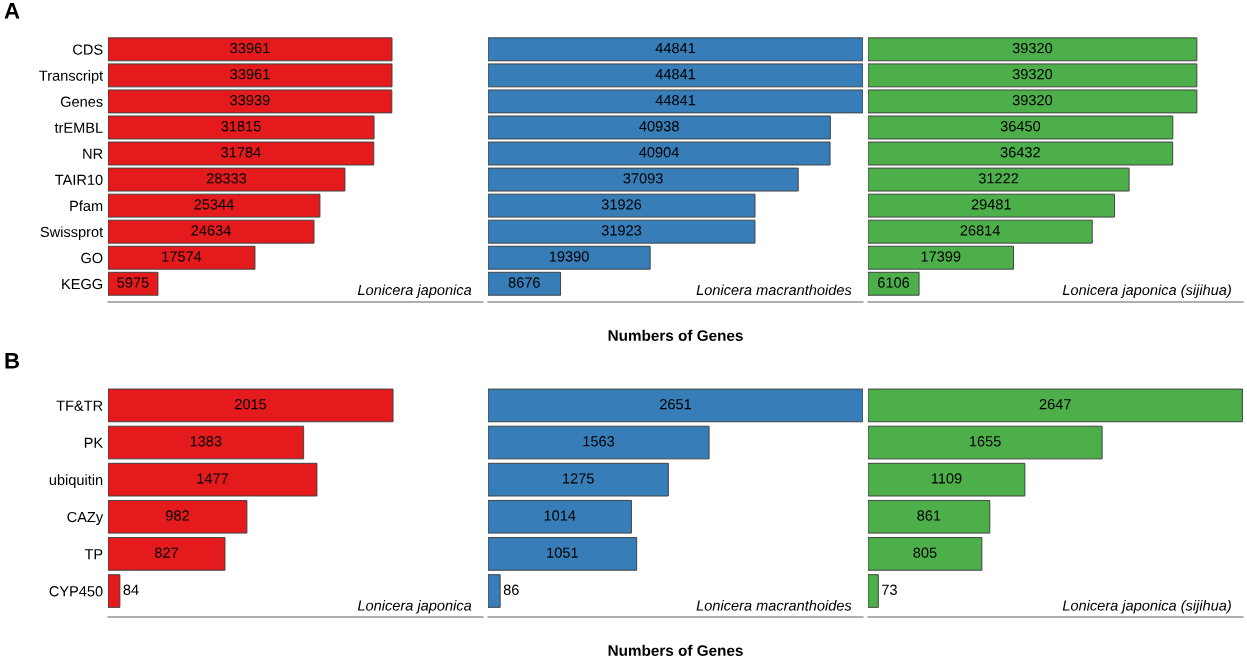  I want to click on data-label: 1051, so click(562, 552).